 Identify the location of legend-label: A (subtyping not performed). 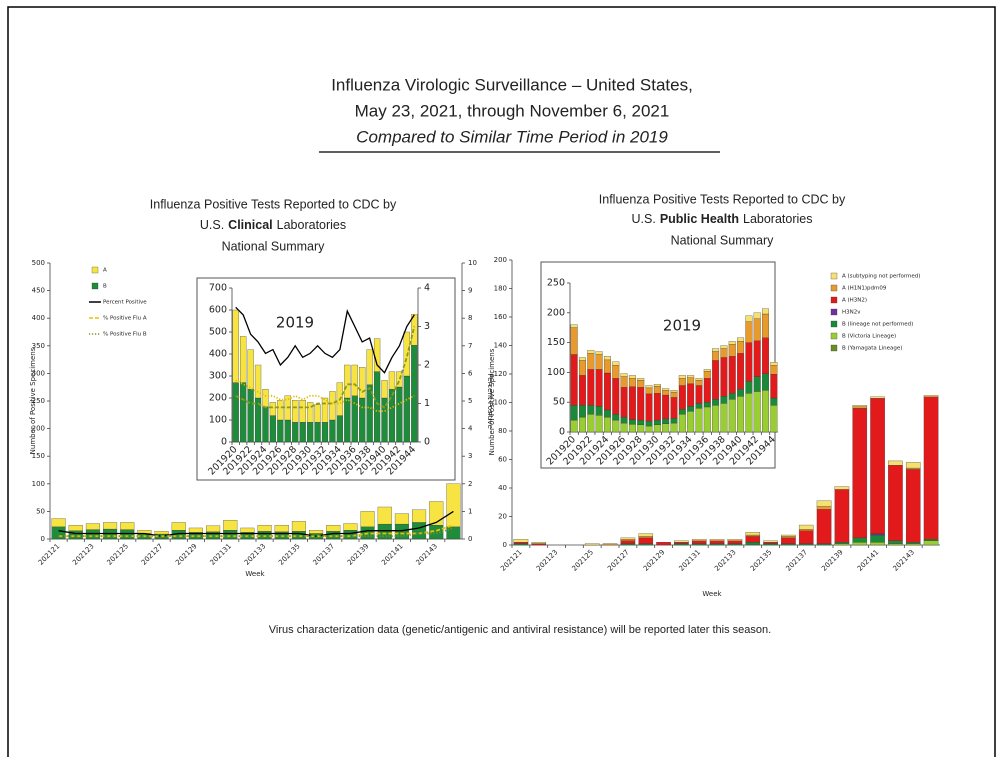
(881, 277).